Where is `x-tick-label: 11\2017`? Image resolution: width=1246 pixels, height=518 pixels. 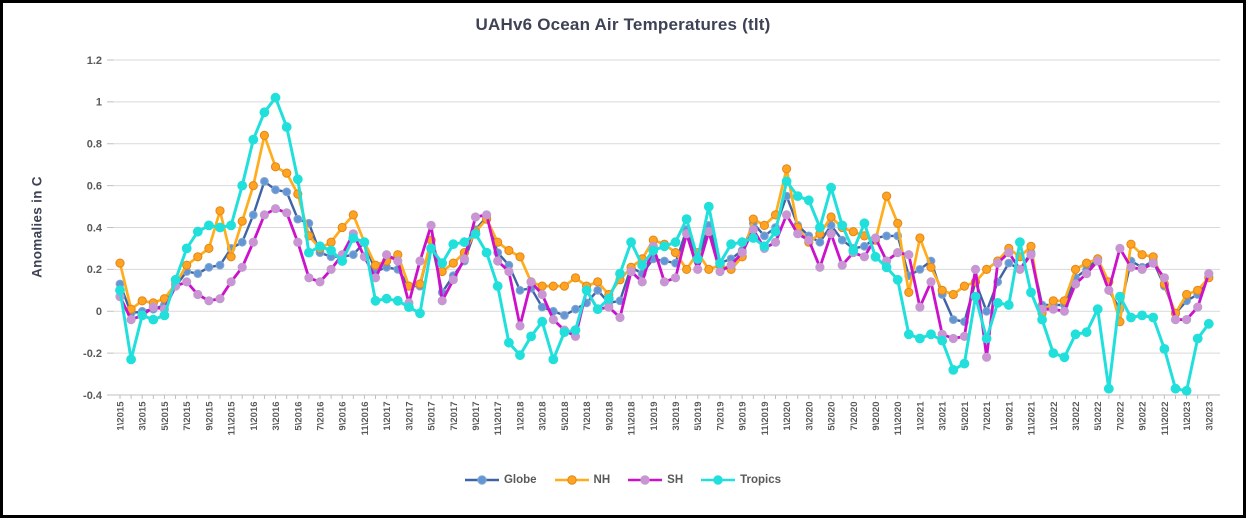
x-tick-label: 11\2017 is located at coordinates (498, 419).